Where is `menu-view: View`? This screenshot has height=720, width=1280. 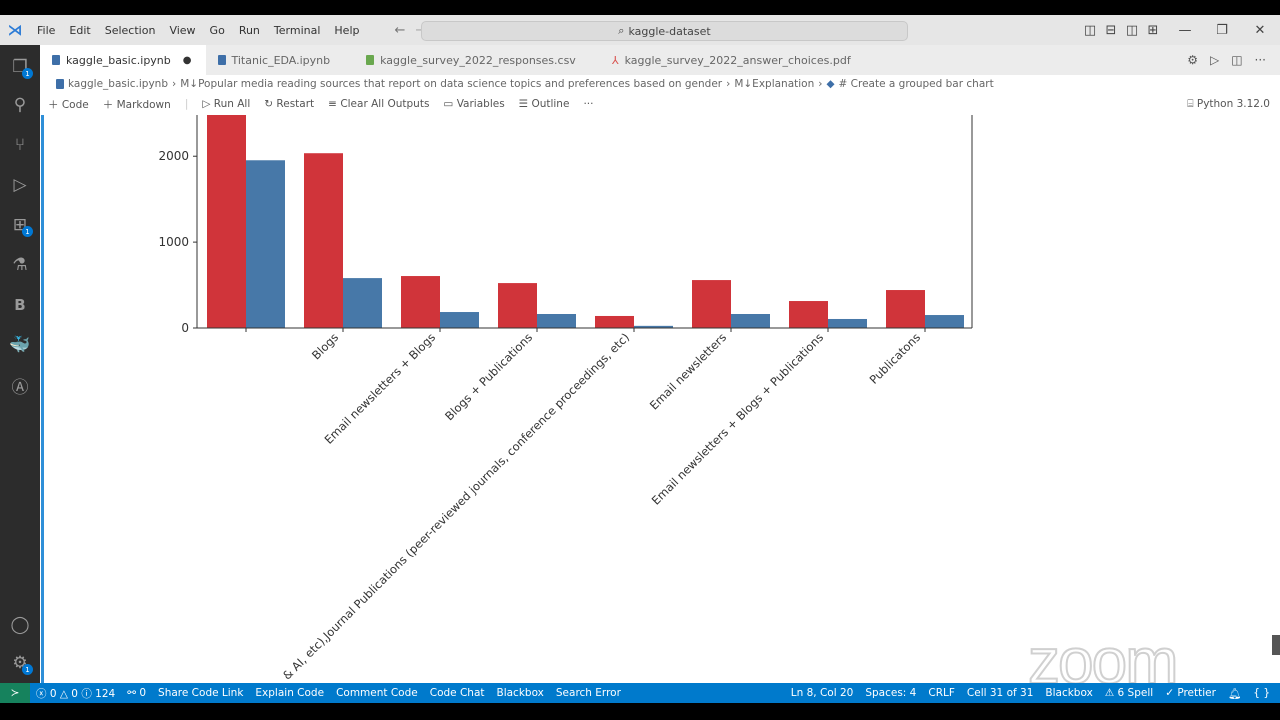
menu-view: View is located at coordinates (182, 30).